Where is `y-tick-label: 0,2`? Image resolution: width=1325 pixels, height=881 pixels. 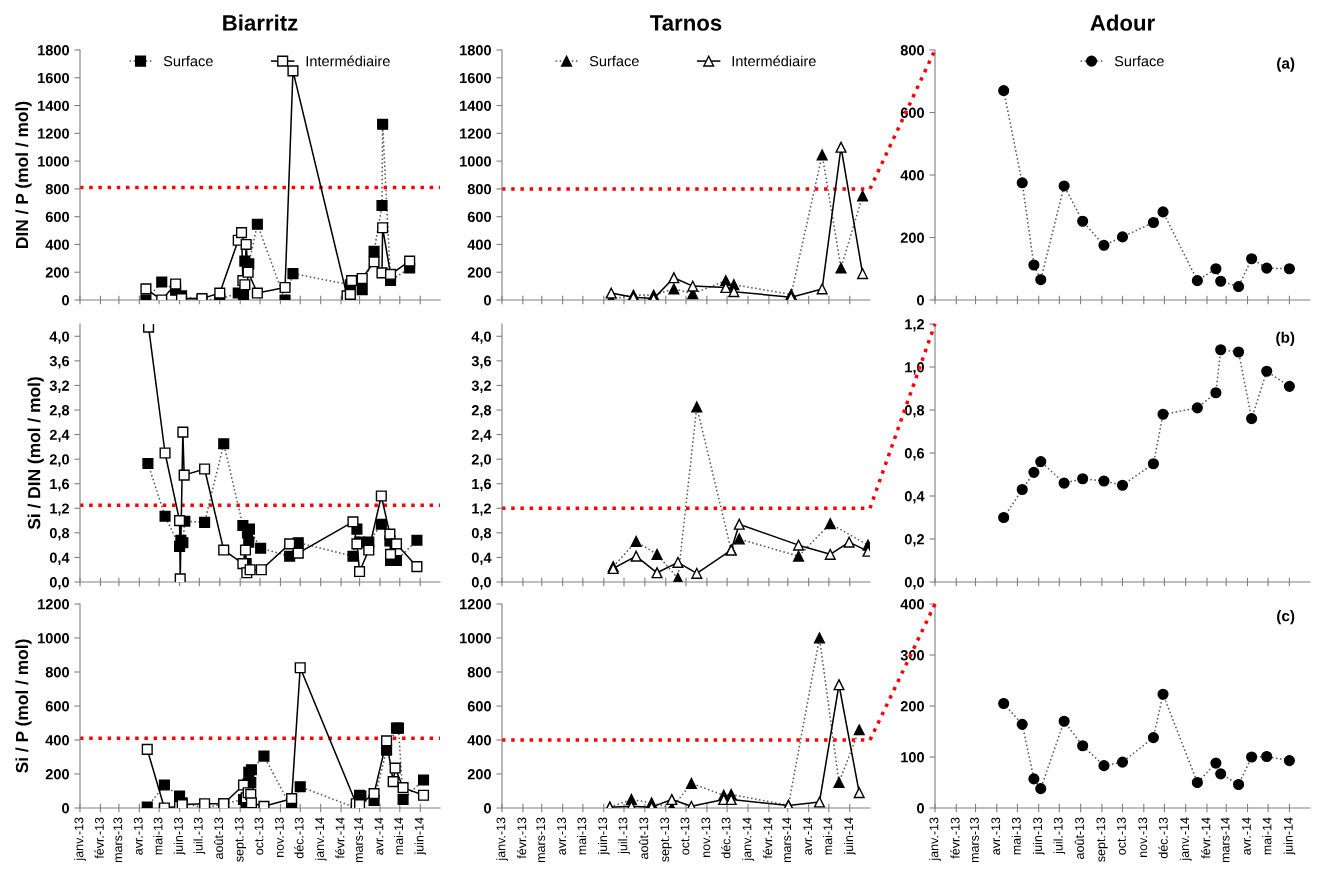
y-tick-label: 0,2 is located at coordinates (914, 540).